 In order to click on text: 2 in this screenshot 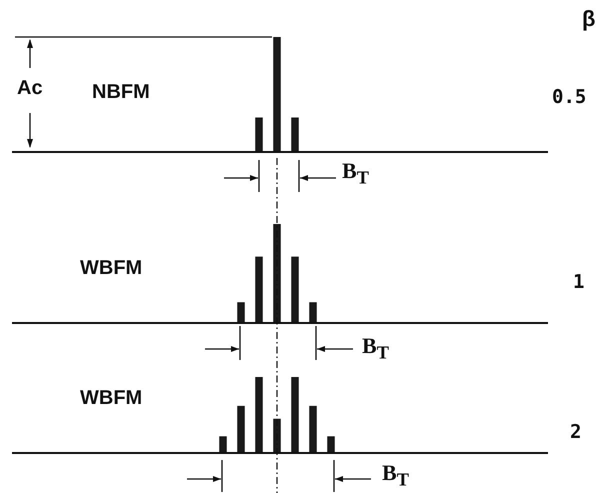, I will do `click(576, 432)`.